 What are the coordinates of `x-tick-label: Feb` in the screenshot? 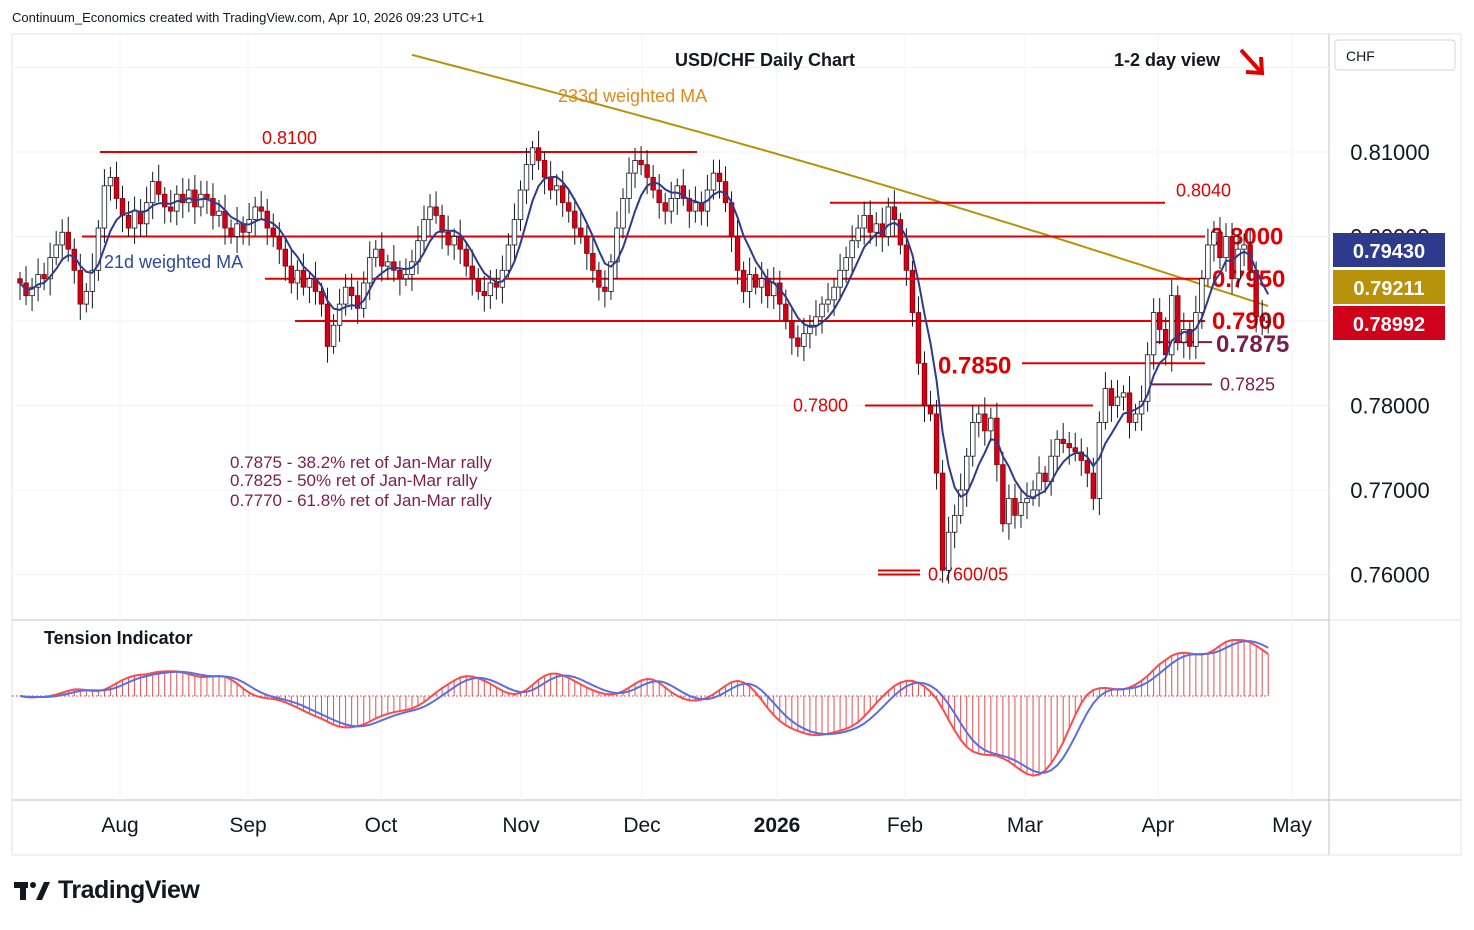 It's located at (905, 825).